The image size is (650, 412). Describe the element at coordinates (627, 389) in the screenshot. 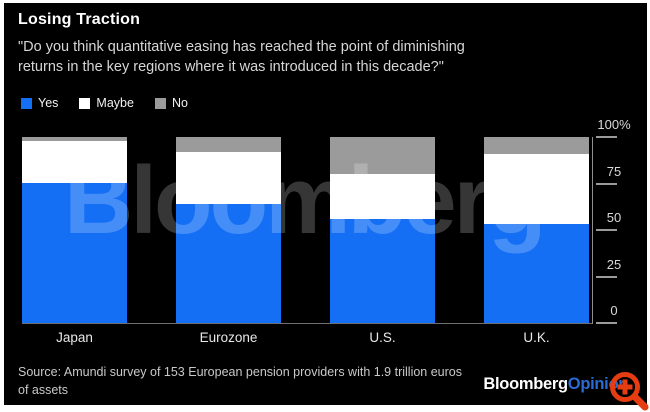

I see `zoom-magnifier-icon` at that location.